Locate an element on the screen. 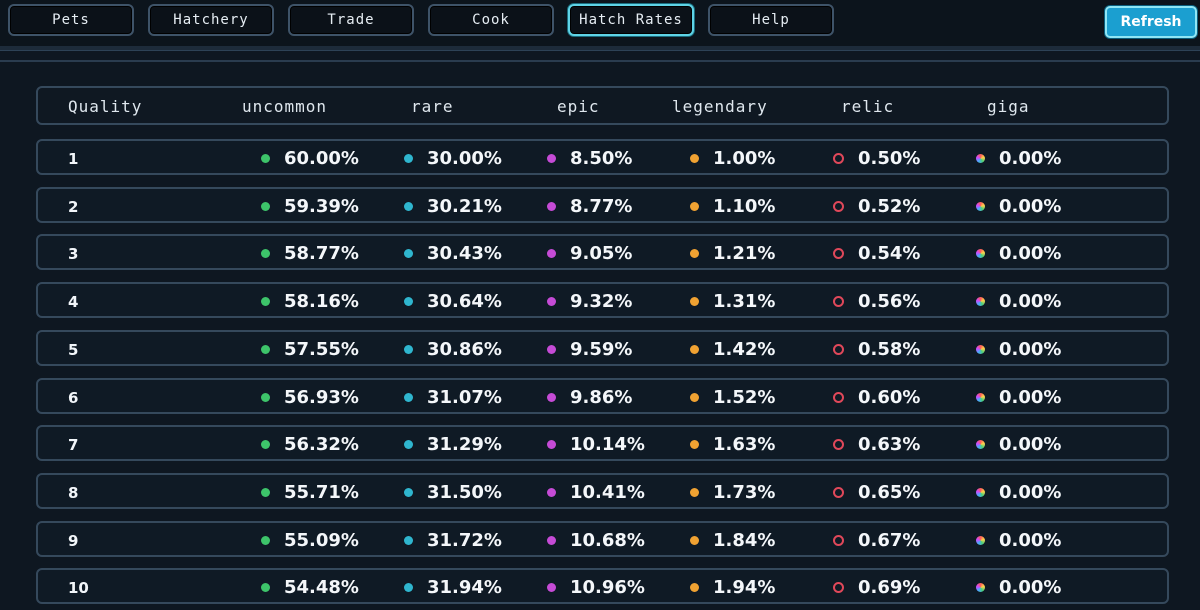  relic-rate-cell: 0.56% is located at coordinates (876, 301).